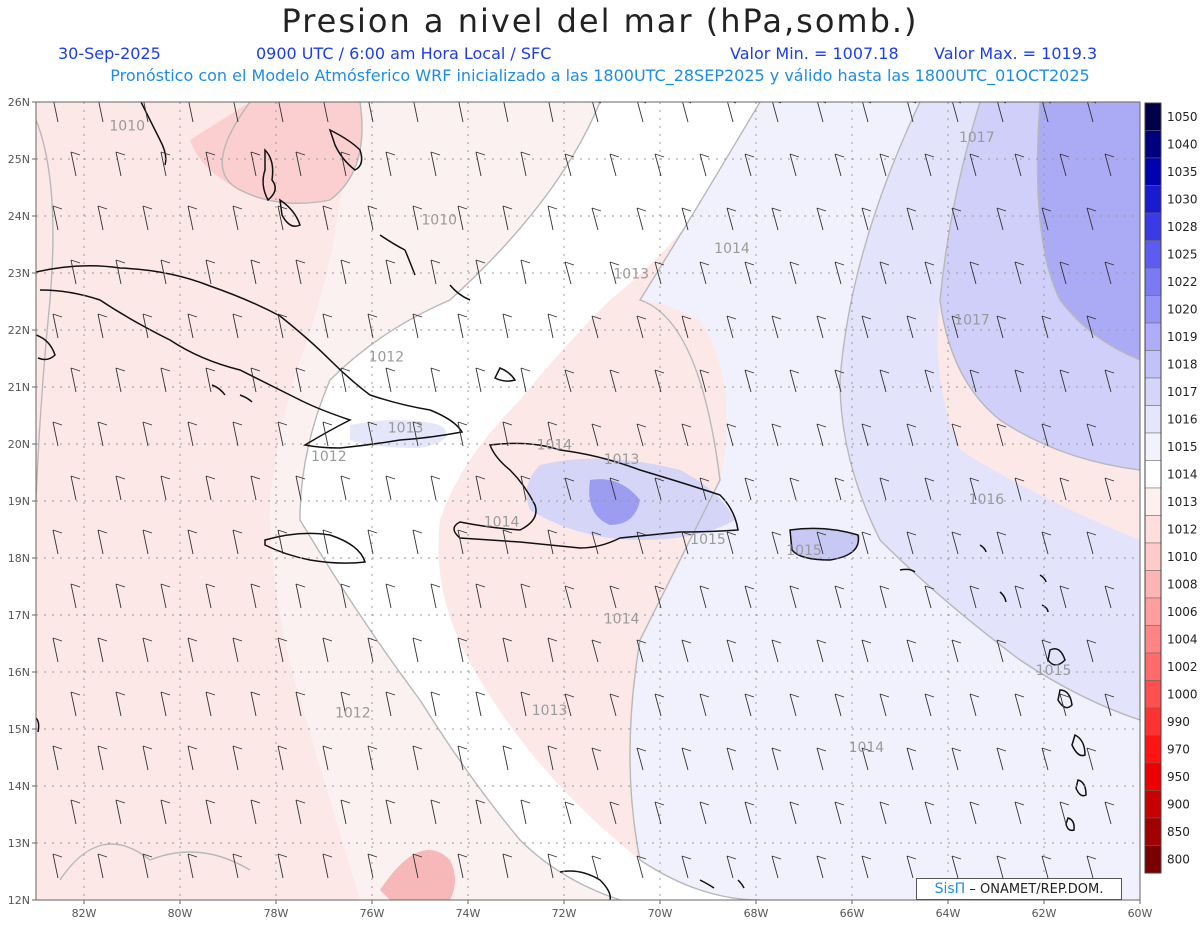  I want to click on antilles-island, so click(1056, 657).